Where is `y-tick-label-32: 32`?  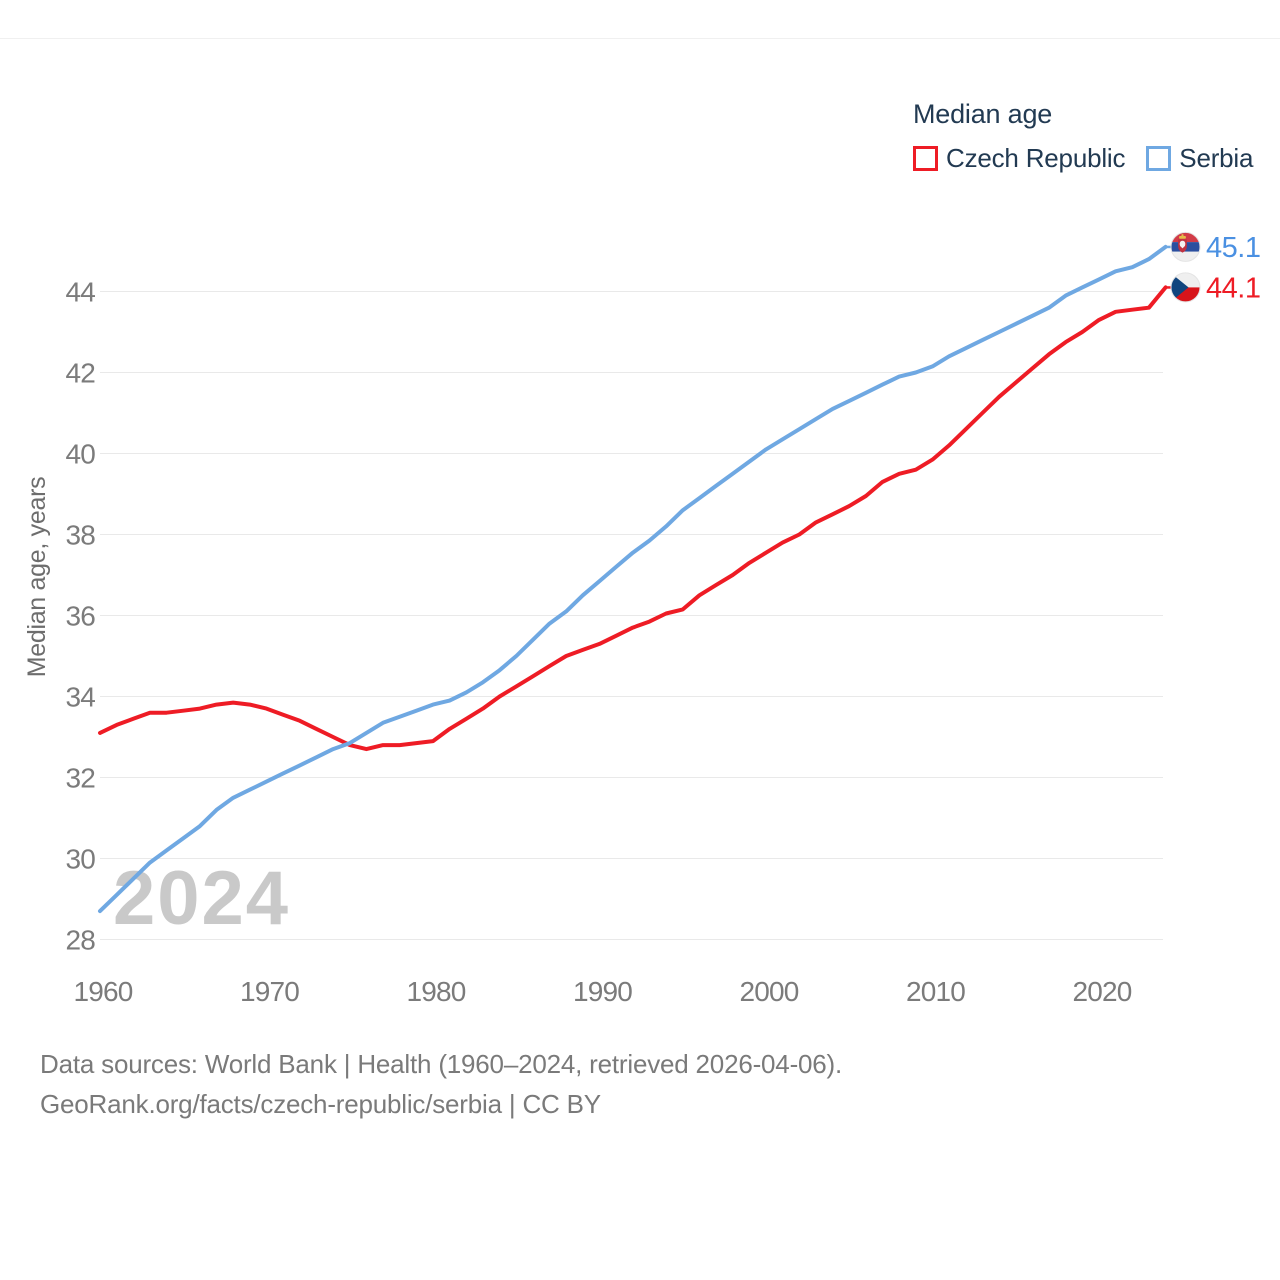
y-tick-label-32: 32 is located at coordinates (80, 778).